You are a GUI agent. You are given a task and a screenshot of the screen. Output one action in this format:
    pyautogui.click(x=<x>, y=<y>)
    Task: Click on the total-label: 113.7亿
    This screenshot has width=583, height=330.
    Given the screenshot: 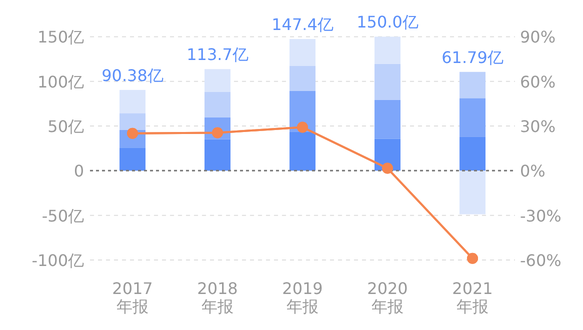 What is the action you would take?
    pyautogui.click(x=217, y=54)
    